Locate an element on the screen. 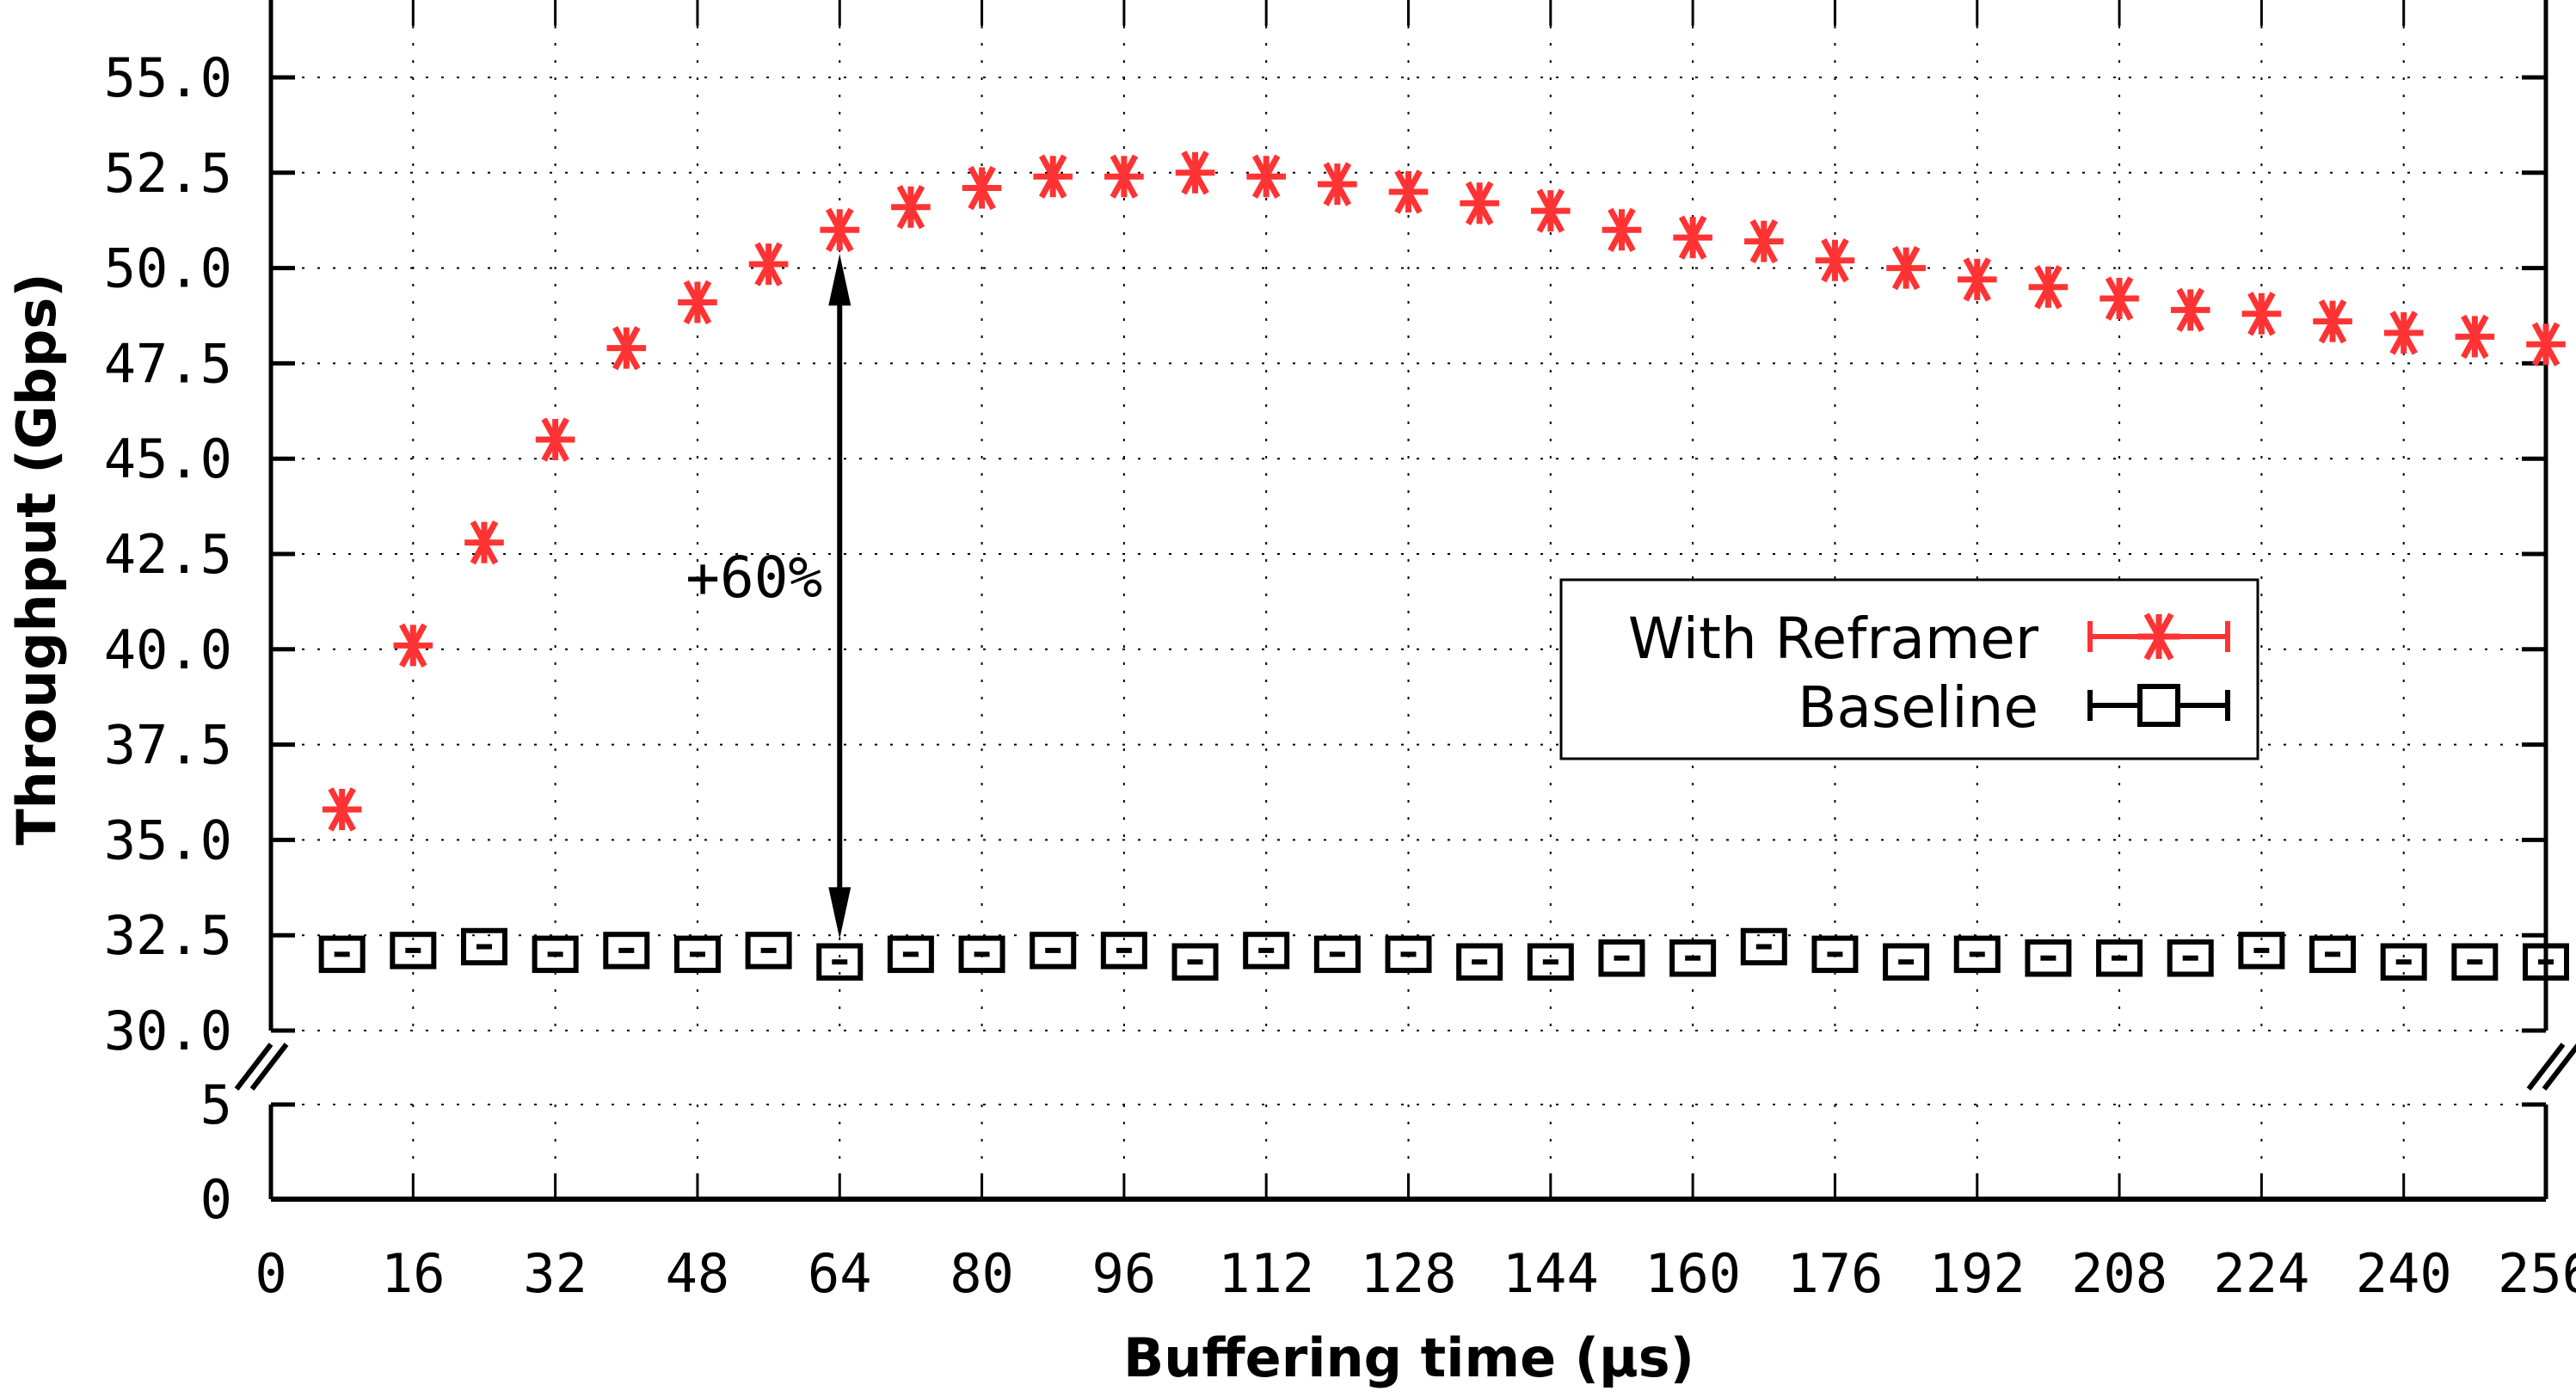  square-errorbar-icon is located at coordinates (2158, 705).